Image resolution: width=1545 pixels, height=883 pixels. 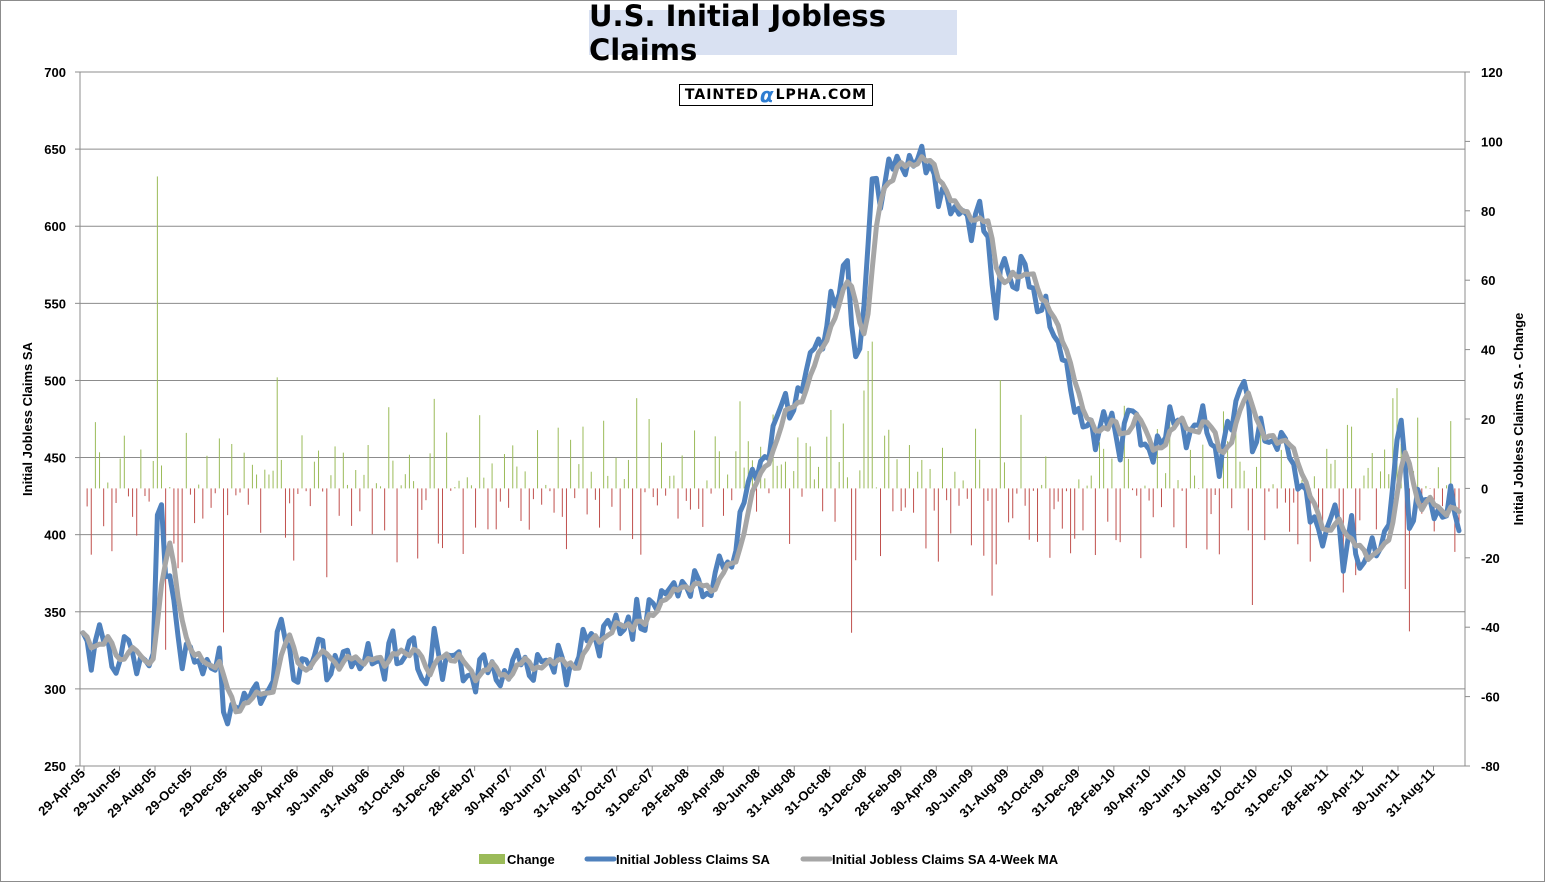 What do you see at coordinates (1488, 350) in the screenshot?
I see `y-right-tick-label: 40` at bounding box center [1488, 350].